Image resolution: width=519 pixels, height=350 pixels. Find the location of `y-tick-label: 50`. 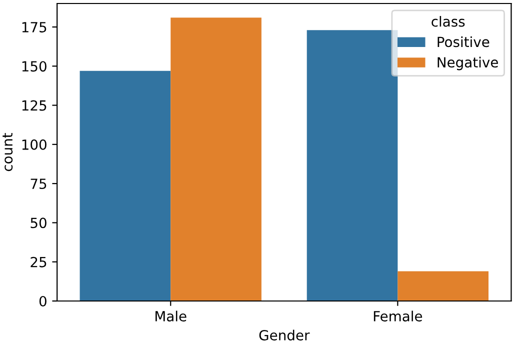

y-tick-label: 50 is located at coordinates (38, 223).